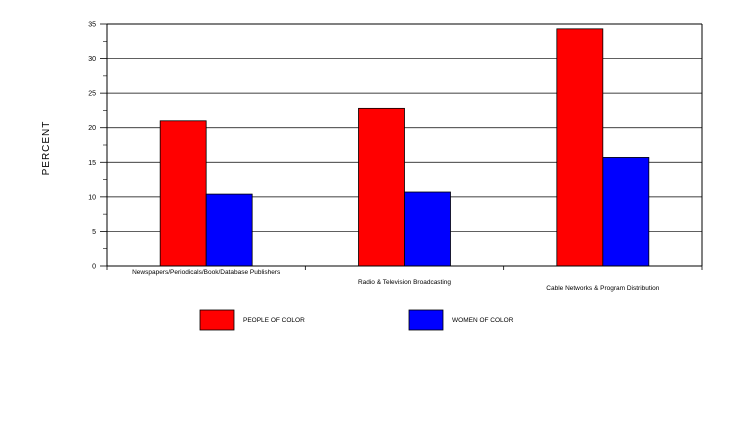 This screenshot has width=744, height=432. What do you see at coordinates (92, 25) in the screenshot?
I see `y-tick-label: 35` at bounding box center [92, 25].